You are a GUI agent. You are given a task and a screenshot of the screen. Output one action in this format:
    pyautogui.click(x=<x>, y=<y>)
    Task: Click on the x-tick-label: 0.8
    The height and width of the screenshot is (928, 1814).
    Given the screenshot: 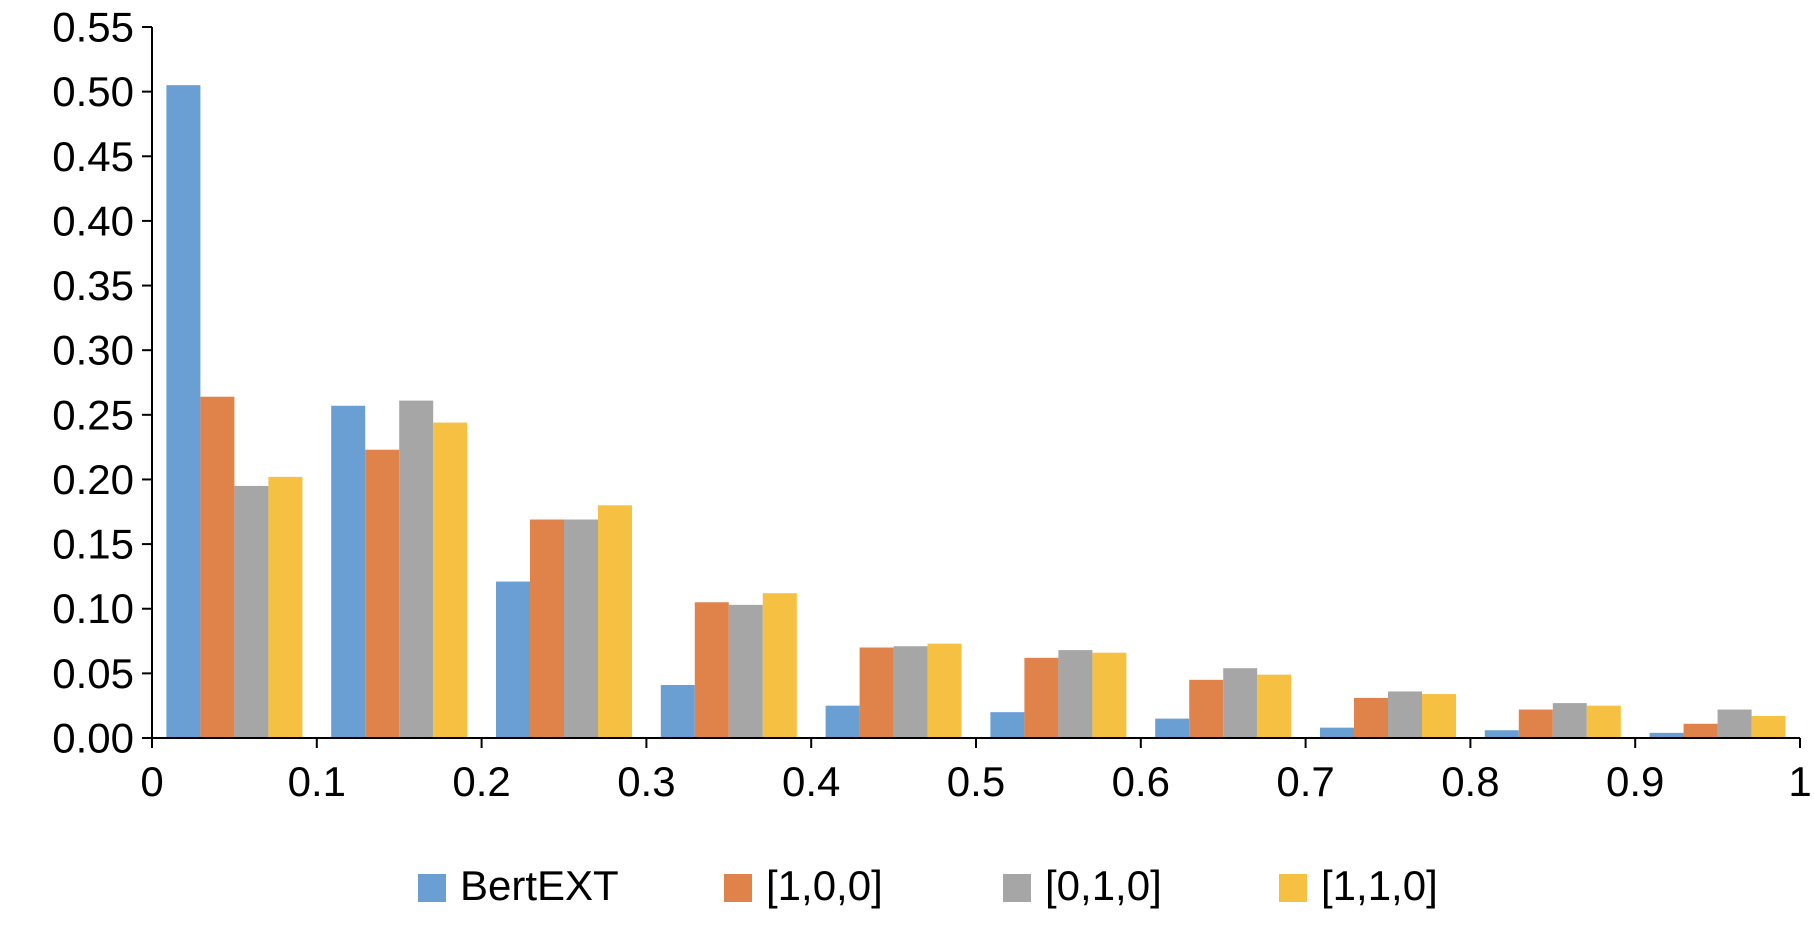 What is the action you would take?
    pyautogui.click(x=1470, y=781)
    